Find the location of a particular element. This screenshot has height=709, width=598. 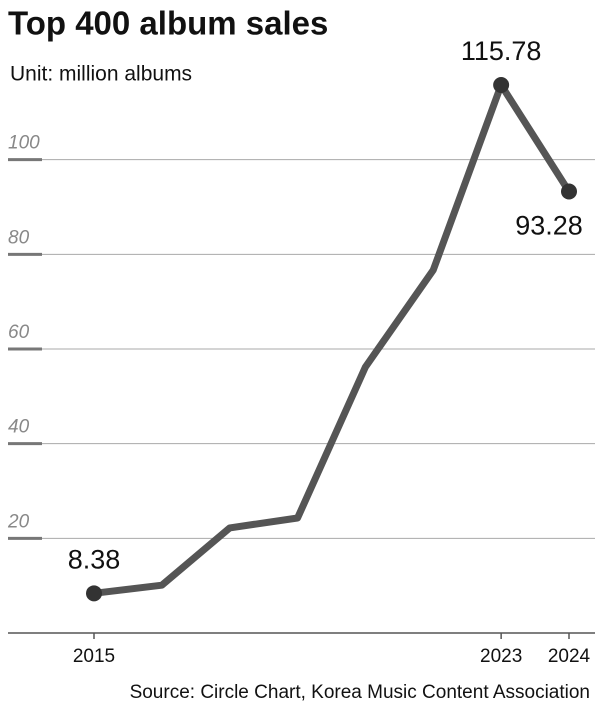

y-tick-label: 40 is located at coordinates (19, 427).